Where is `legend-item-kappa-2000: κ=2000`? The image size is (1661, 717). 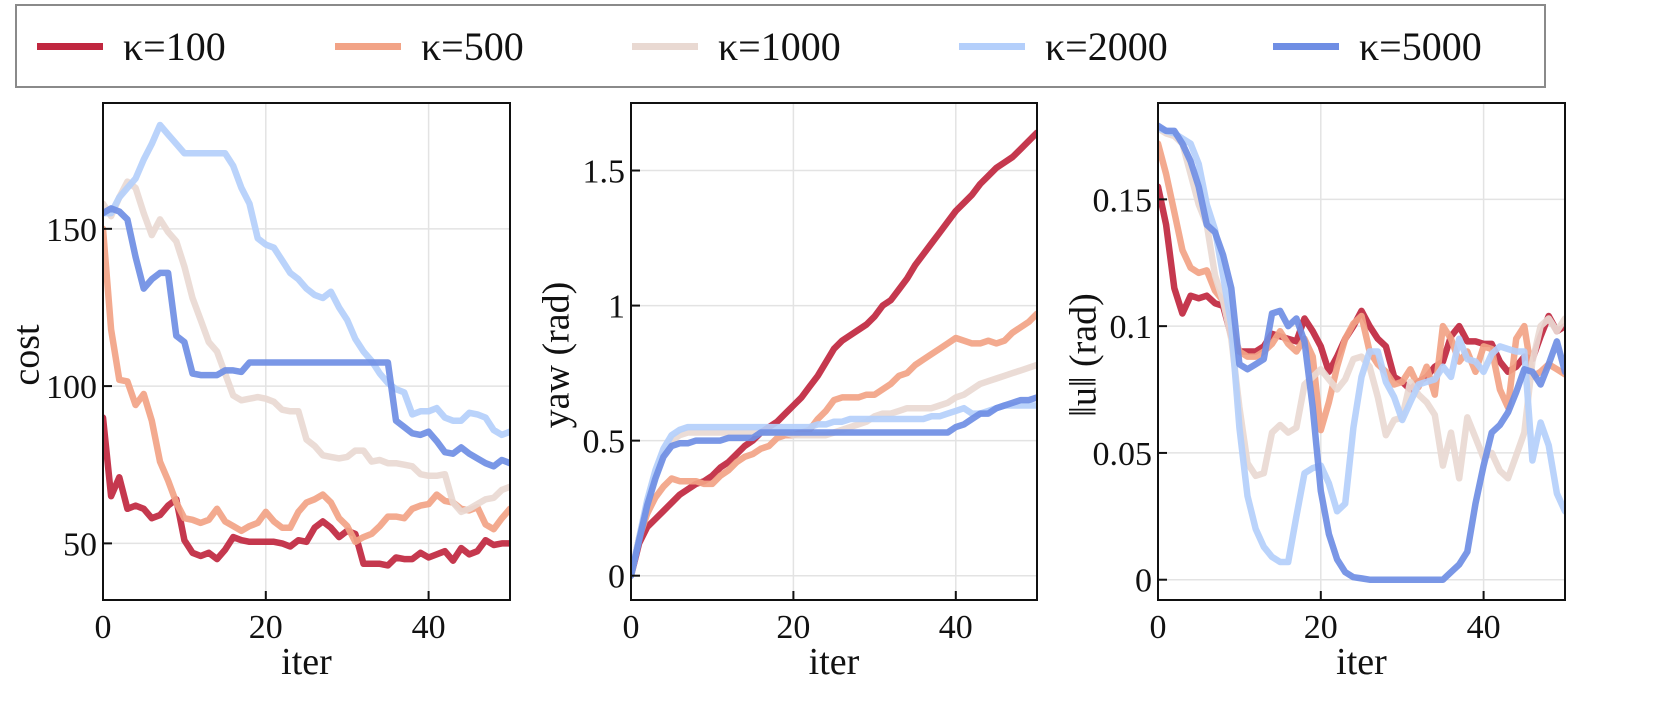
legend-item-kappa-2000: κ=2000 is located at coordinates (1063, 46).